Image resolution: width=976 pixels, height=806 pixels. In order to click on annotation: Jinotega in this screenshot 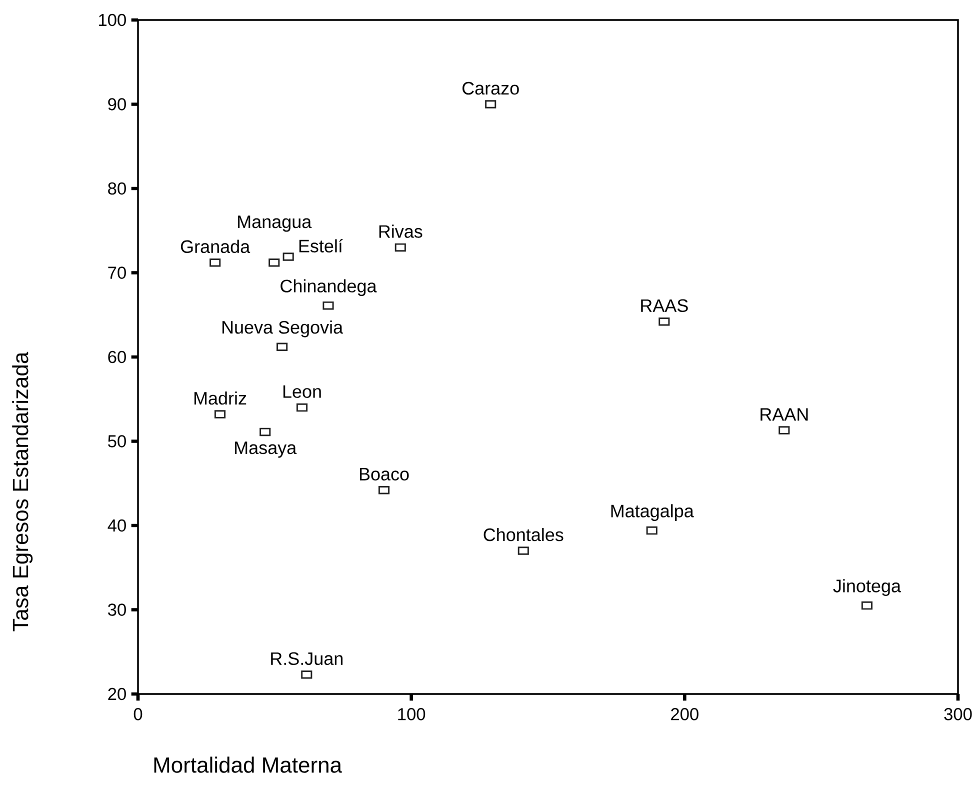, I will do `click(867, 587)`.